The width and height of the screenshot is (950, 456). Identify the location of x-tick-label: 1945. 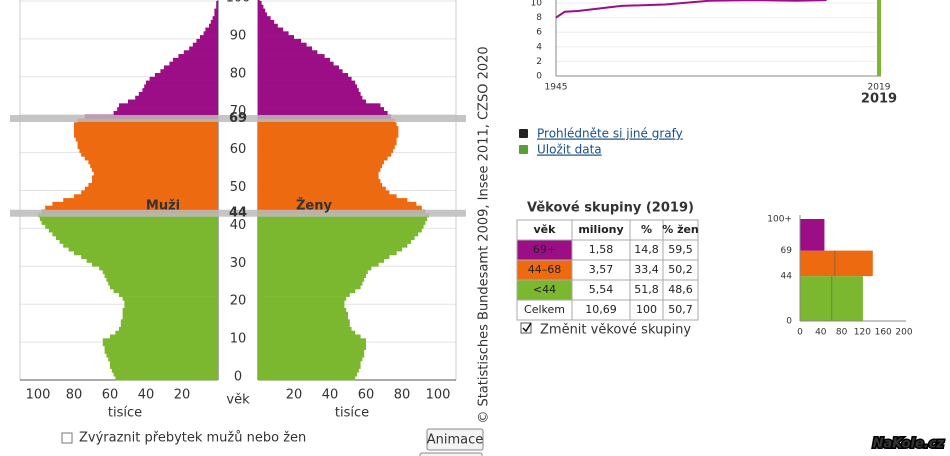
(556, 88).